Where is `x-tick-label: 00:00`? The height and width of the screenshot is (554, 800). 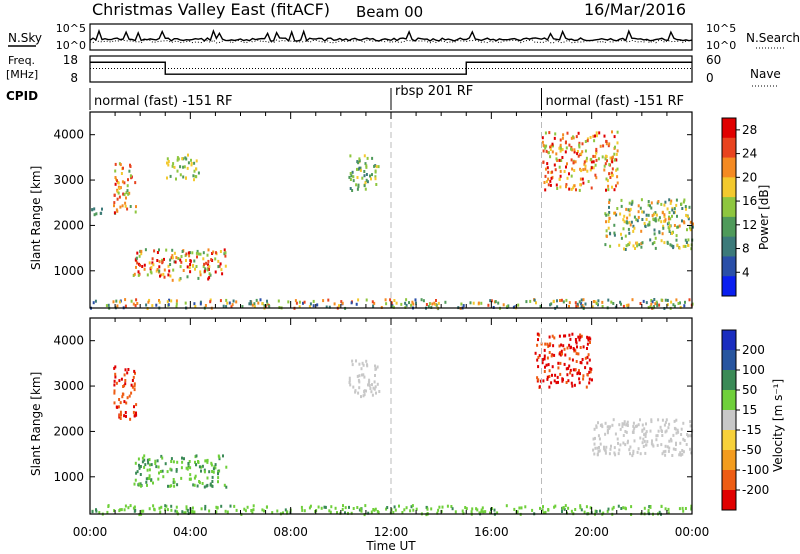 x-tick-label: 00:00 is located at coordinates (692, 532).